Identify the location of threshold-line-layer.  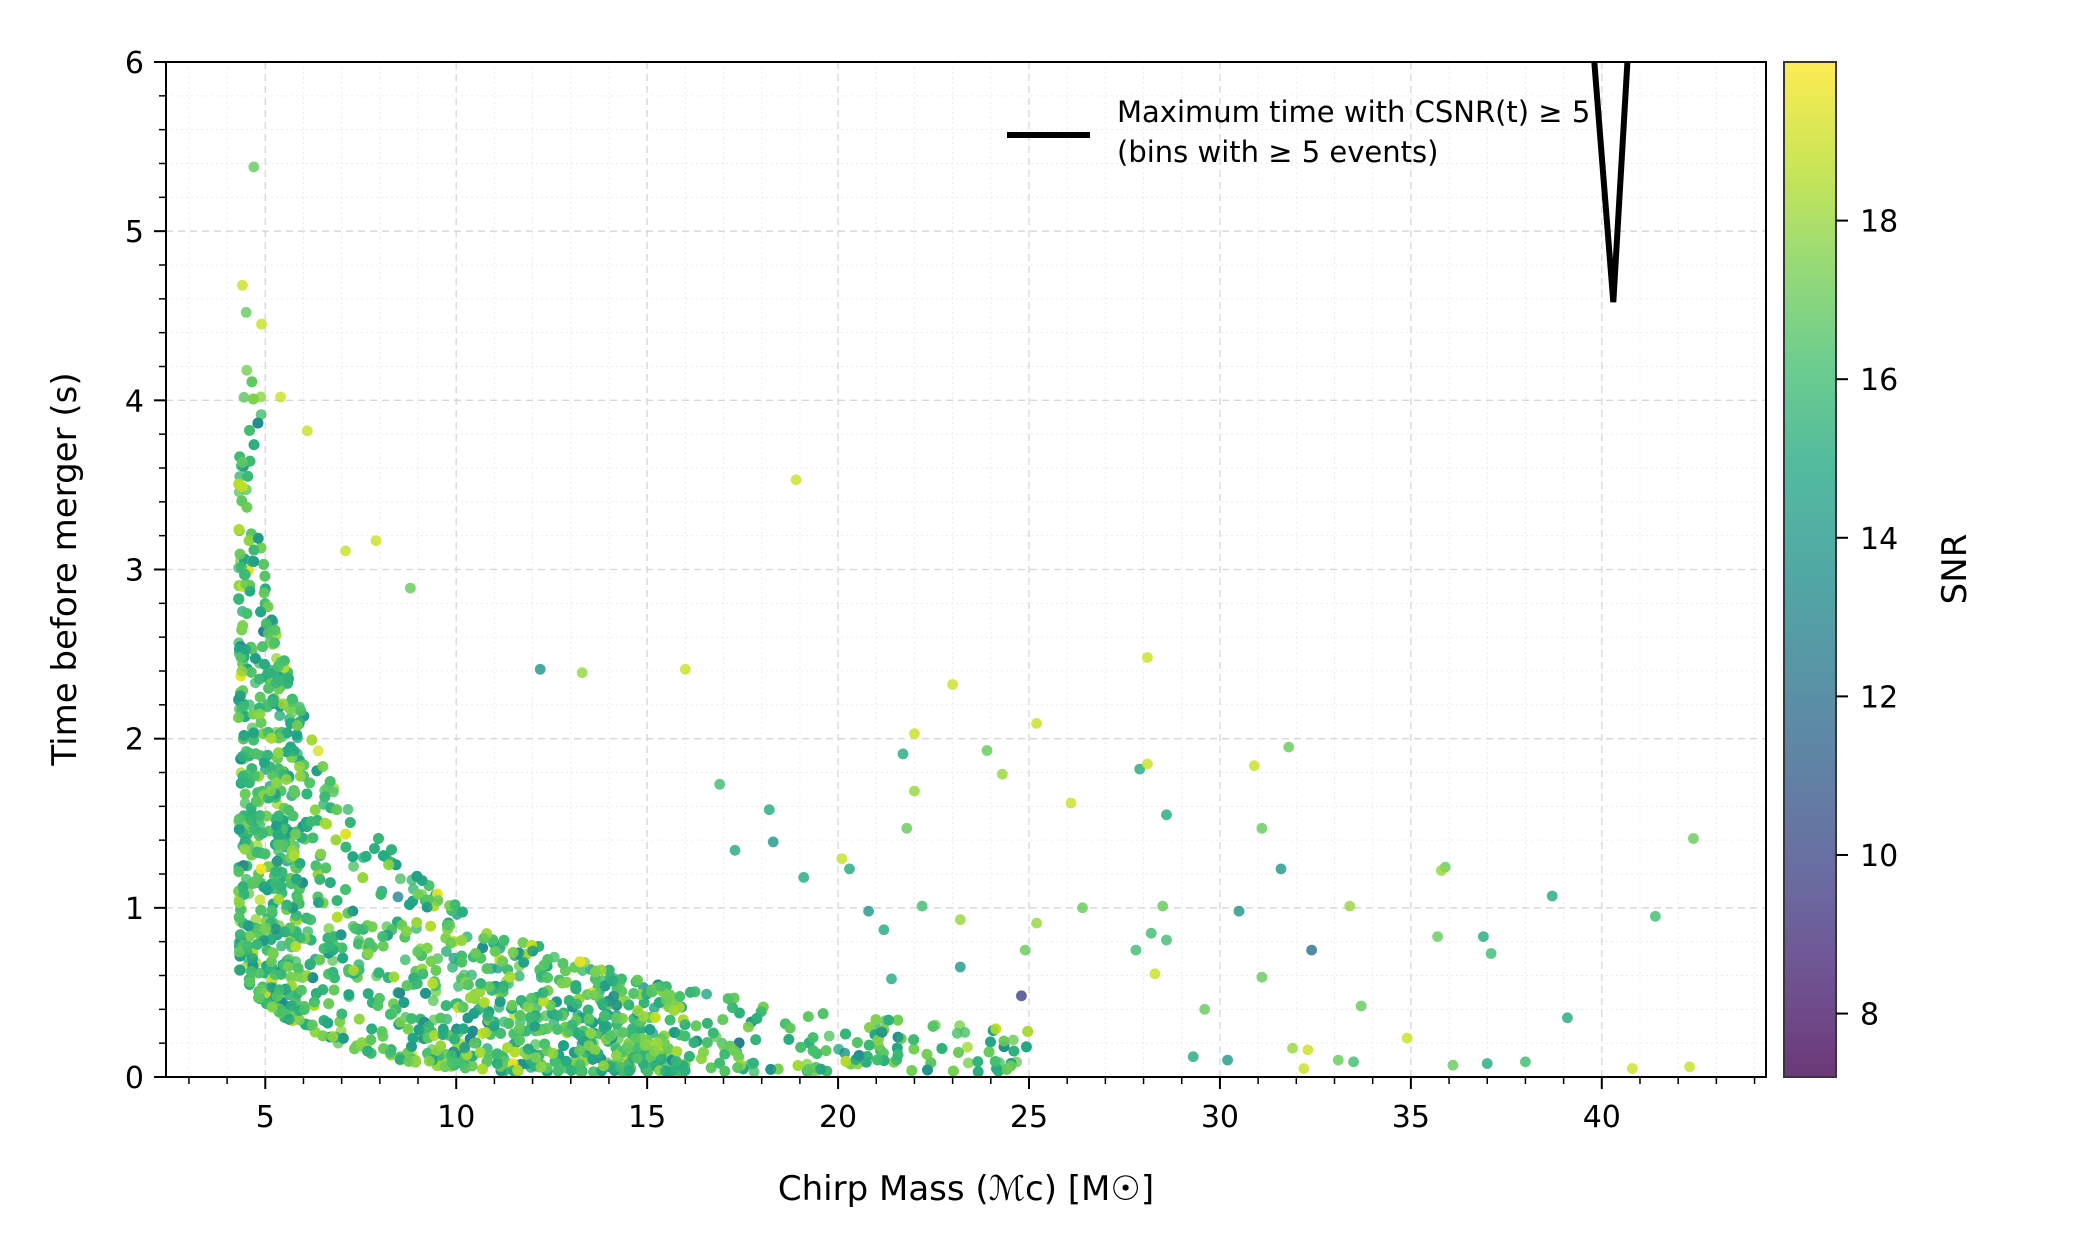
(1611, 182).